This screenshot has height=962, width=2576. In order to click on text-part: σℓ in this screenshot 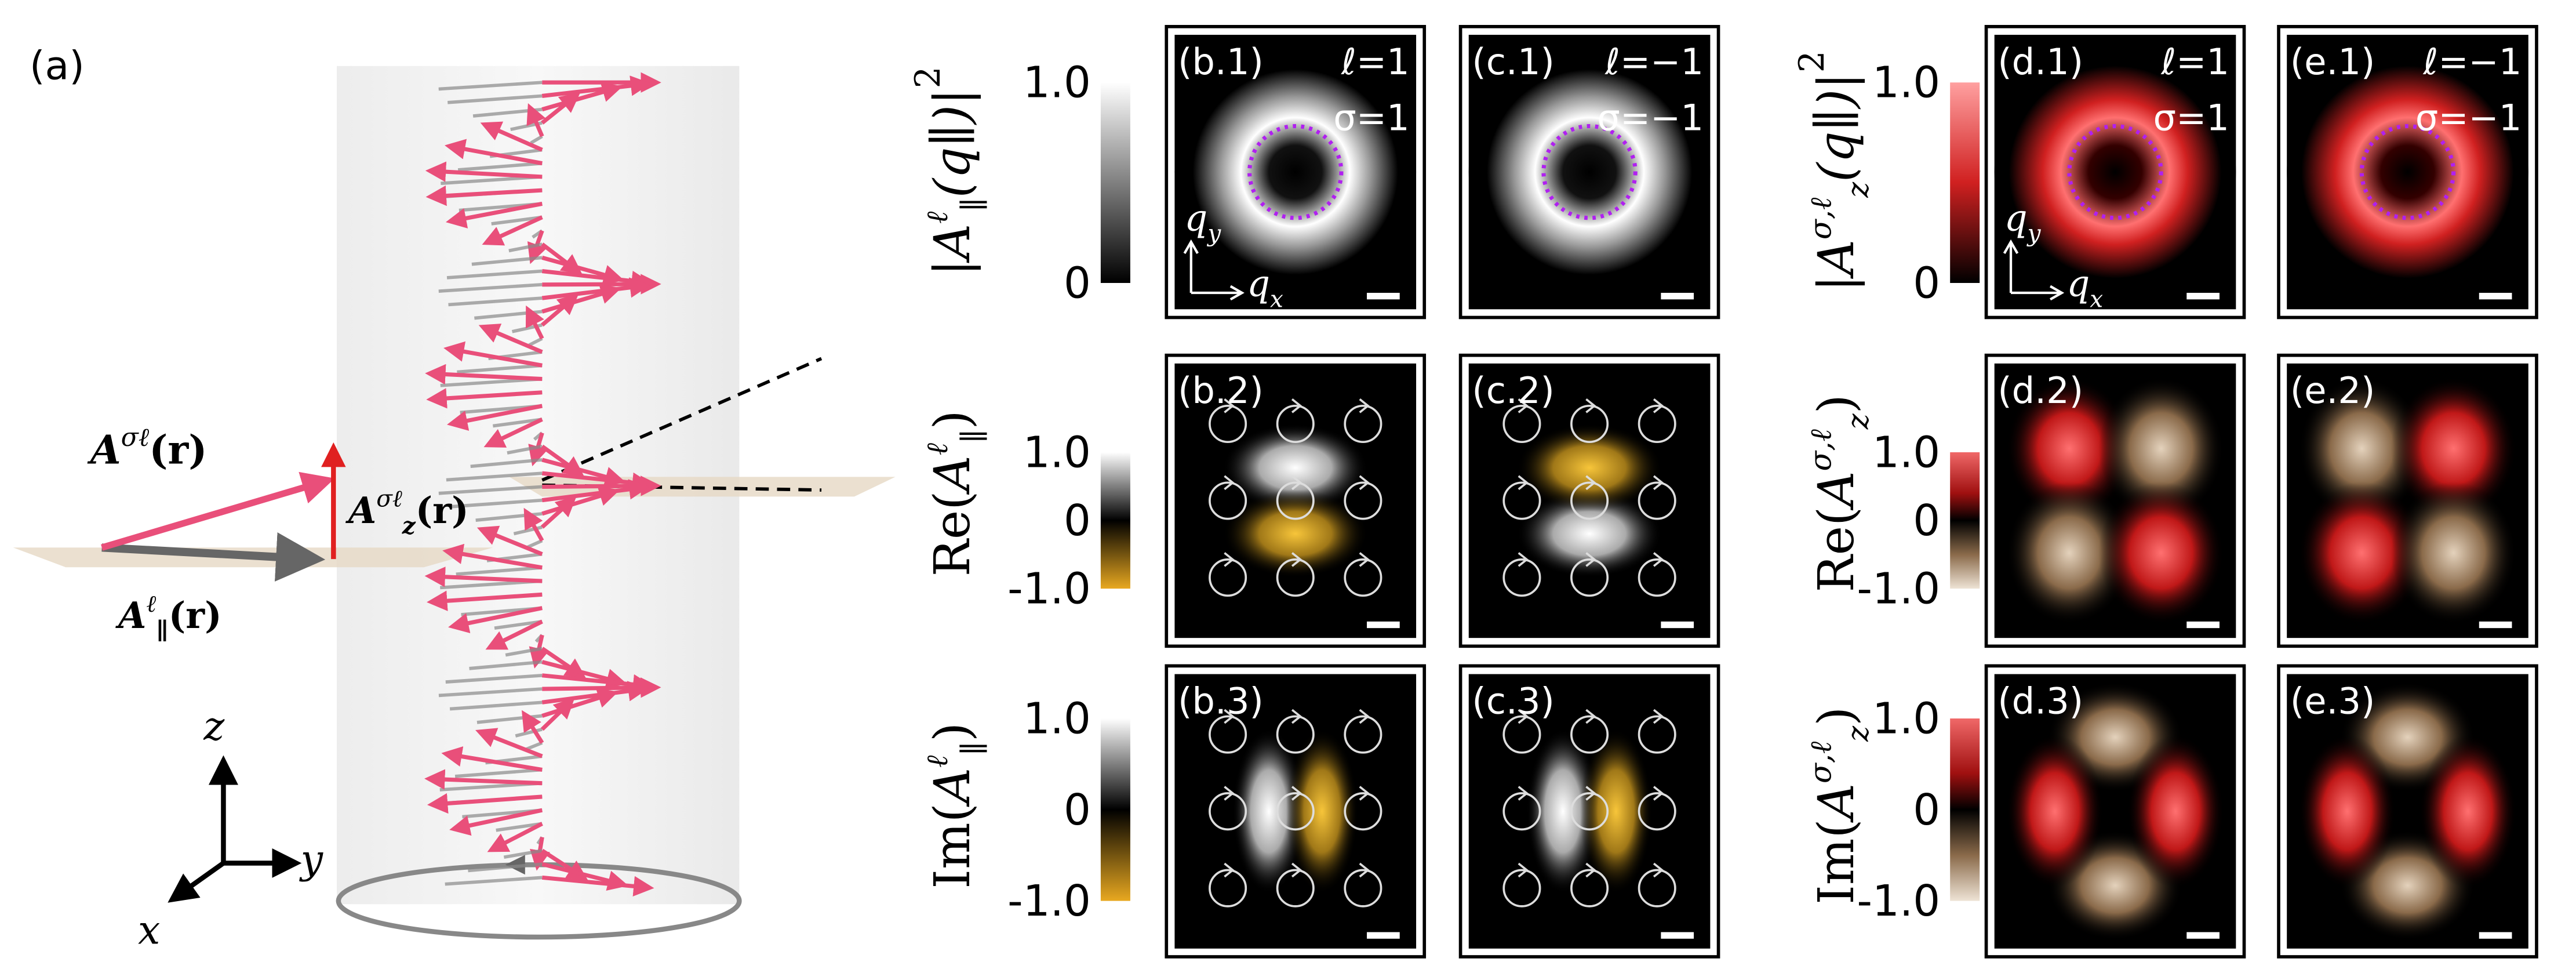, I will do `click(135, 437)`.